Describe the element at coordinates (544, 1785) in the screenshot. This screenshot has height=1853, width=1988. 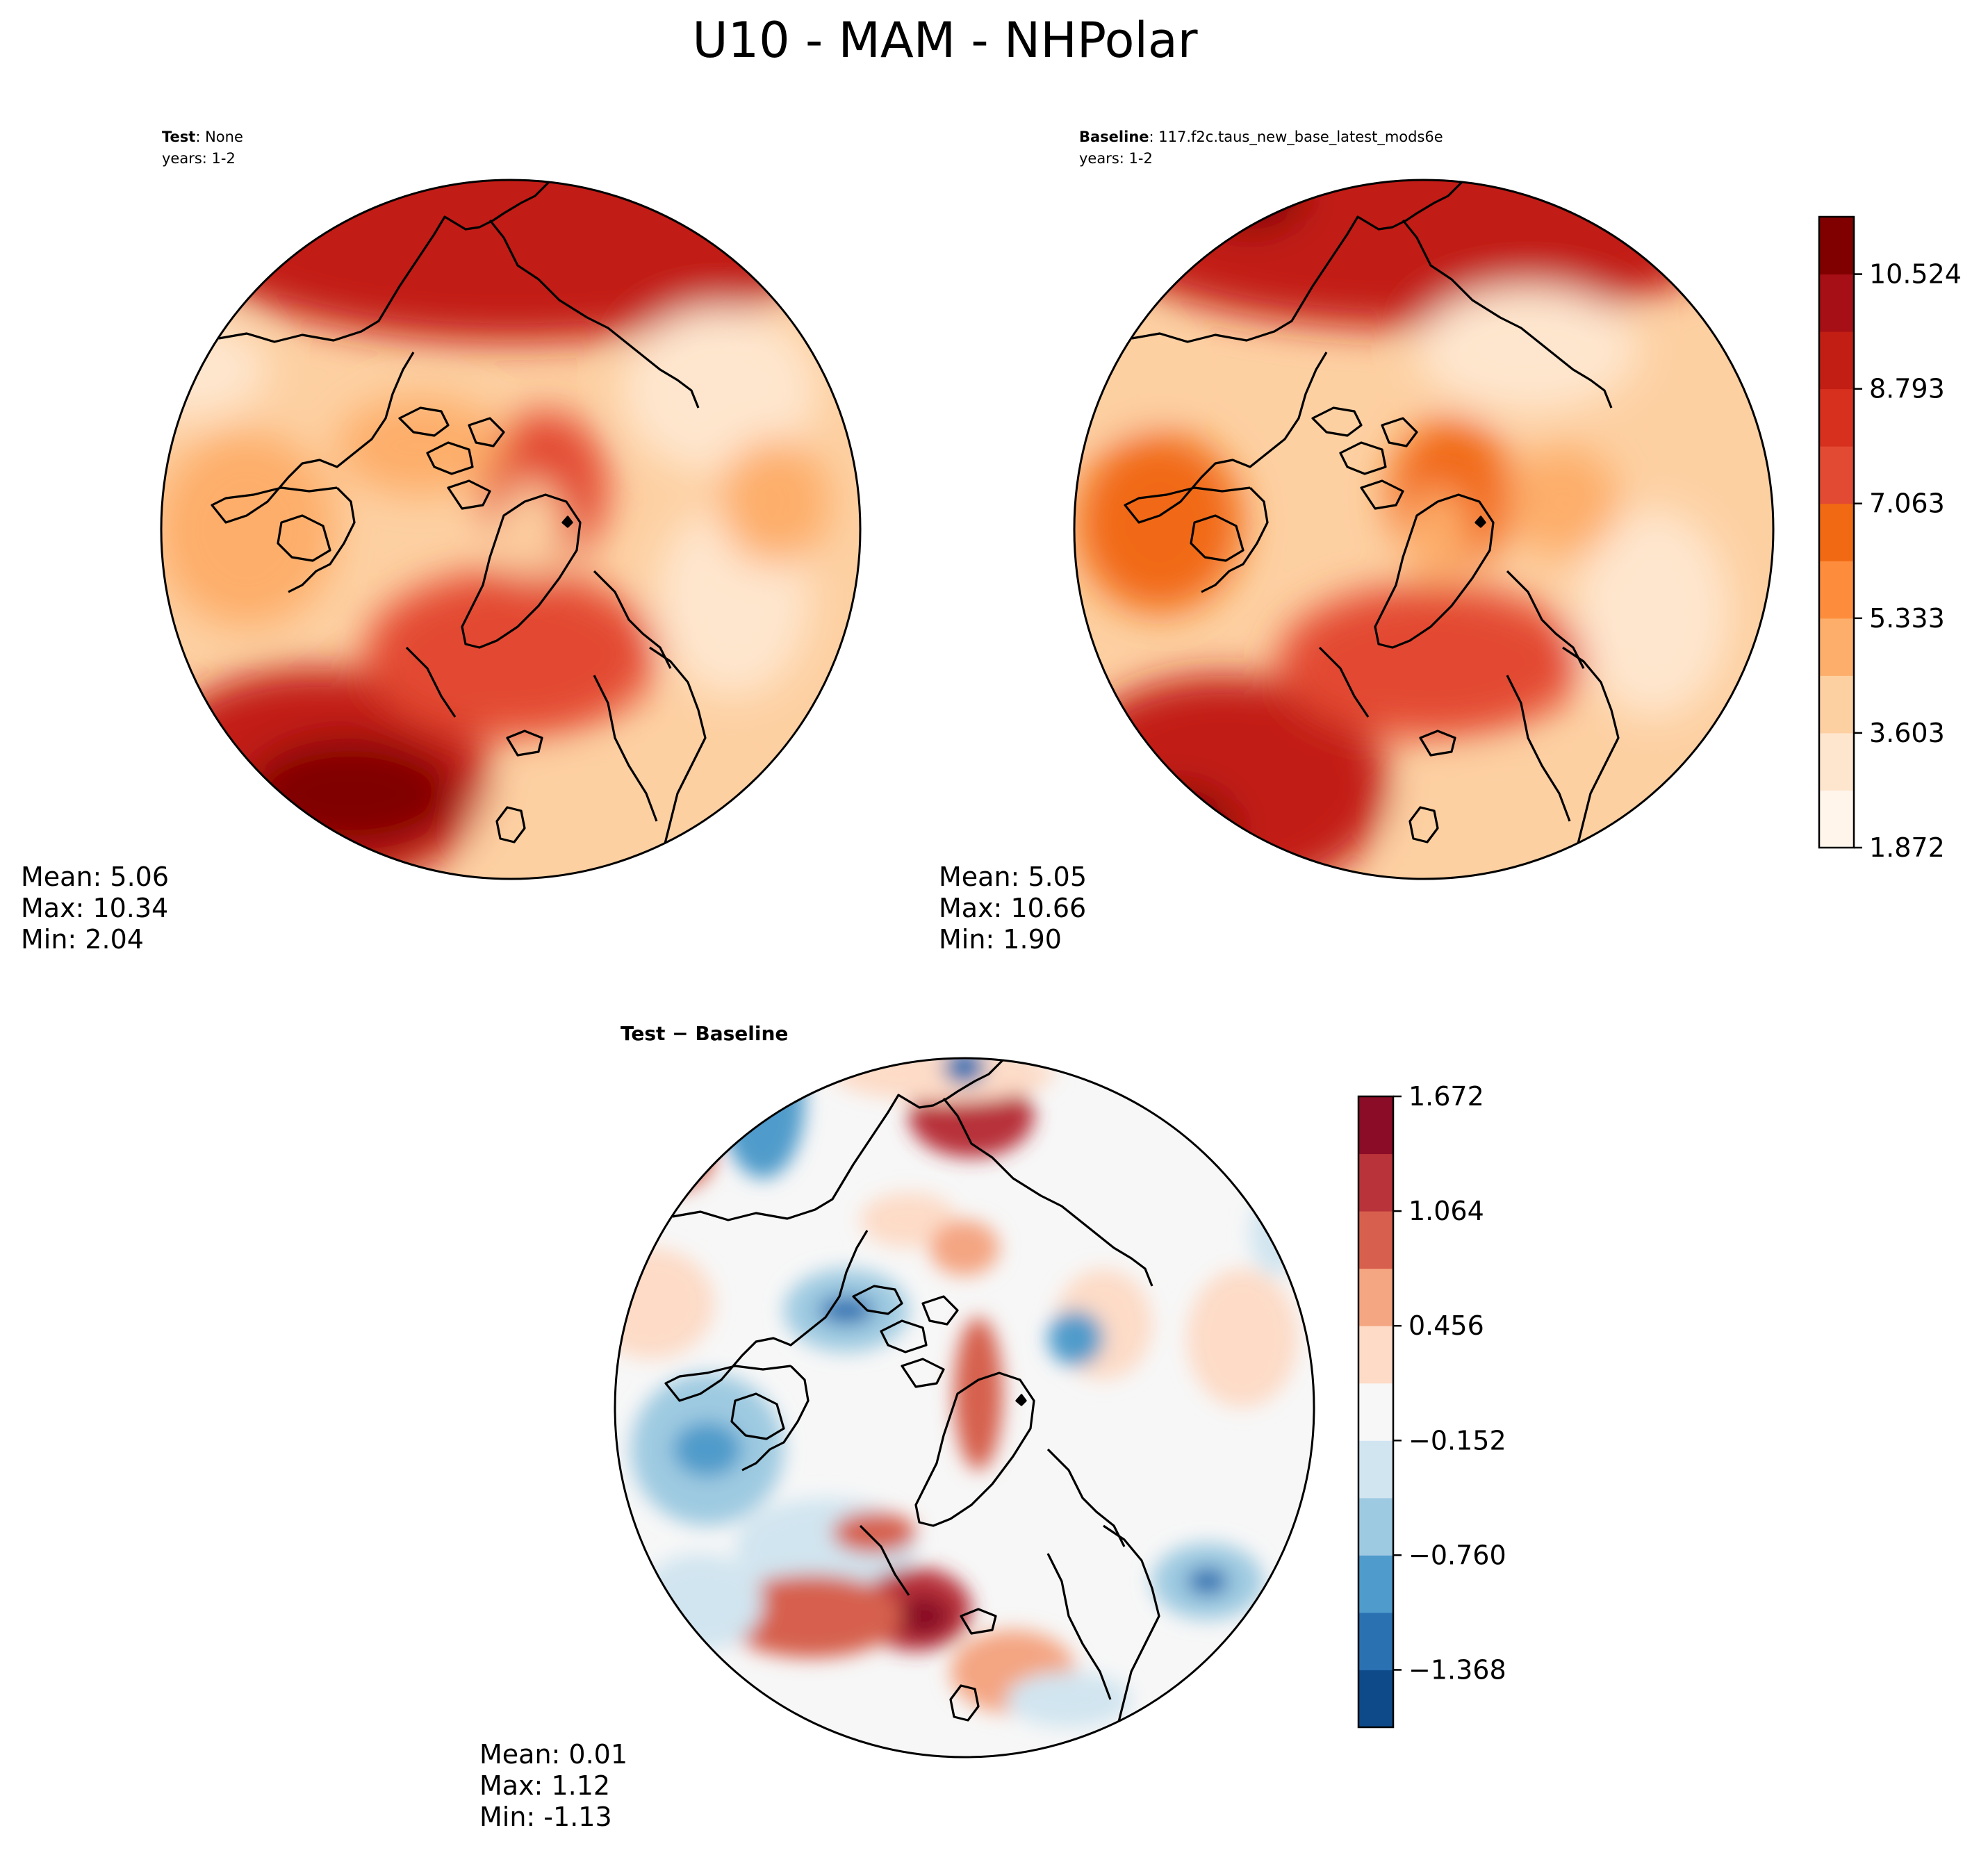
I see `panel-diff-max: Max: 1.12` at that location.